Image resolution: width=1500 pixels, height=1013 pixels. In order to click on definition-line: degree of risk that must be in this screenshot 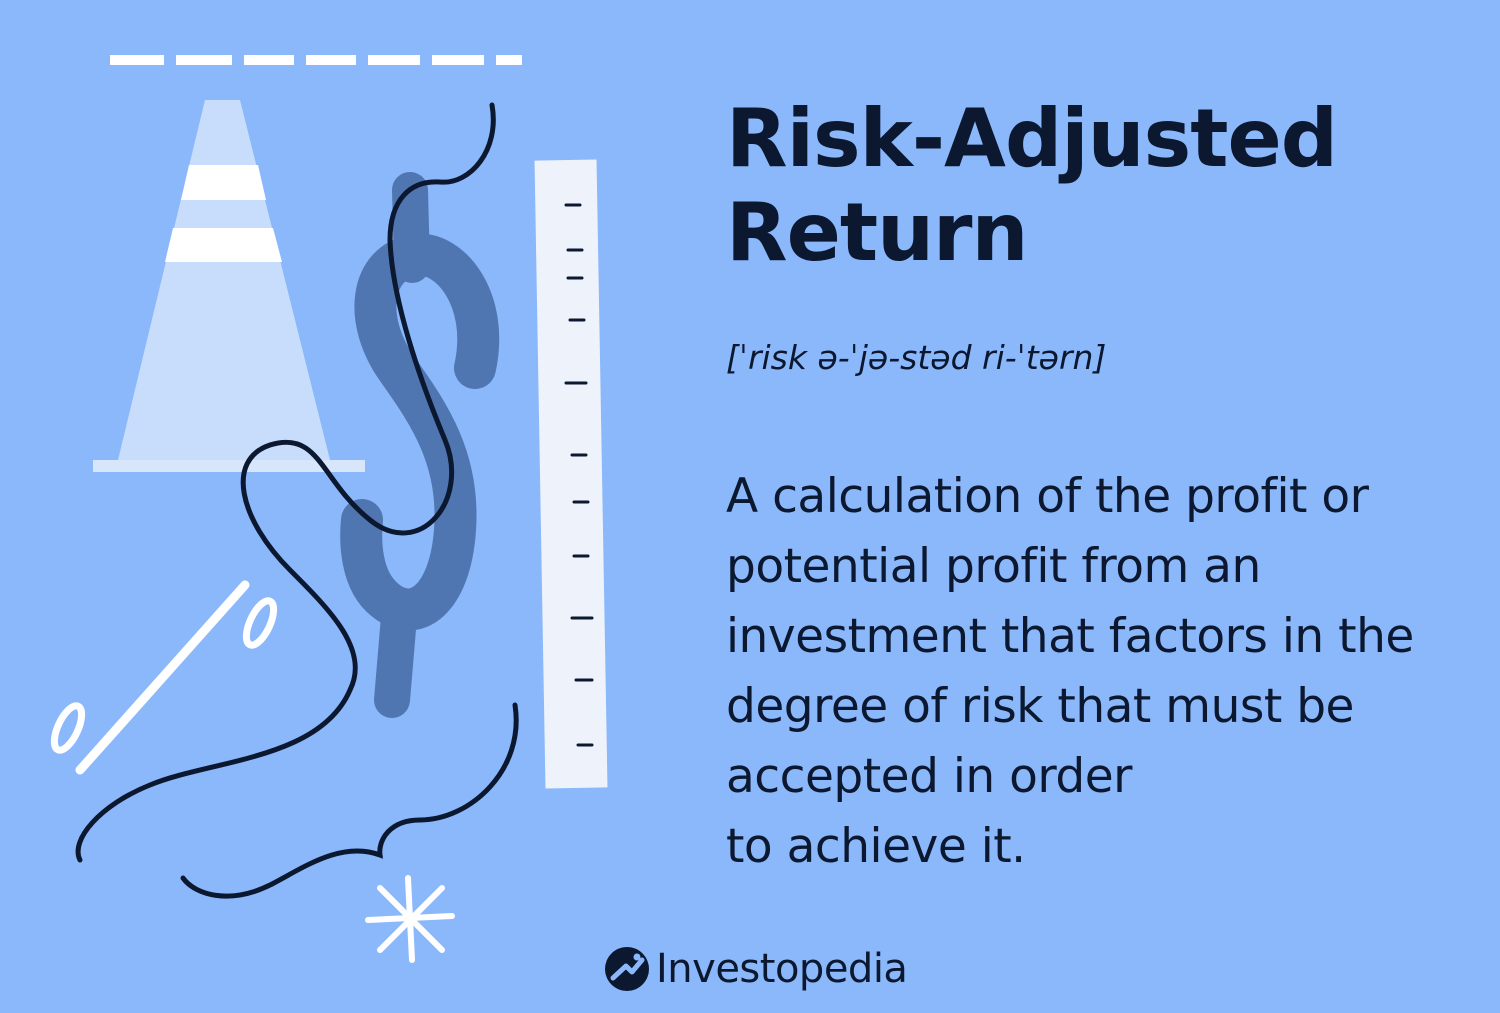, I will do `click(1040, 706)`.